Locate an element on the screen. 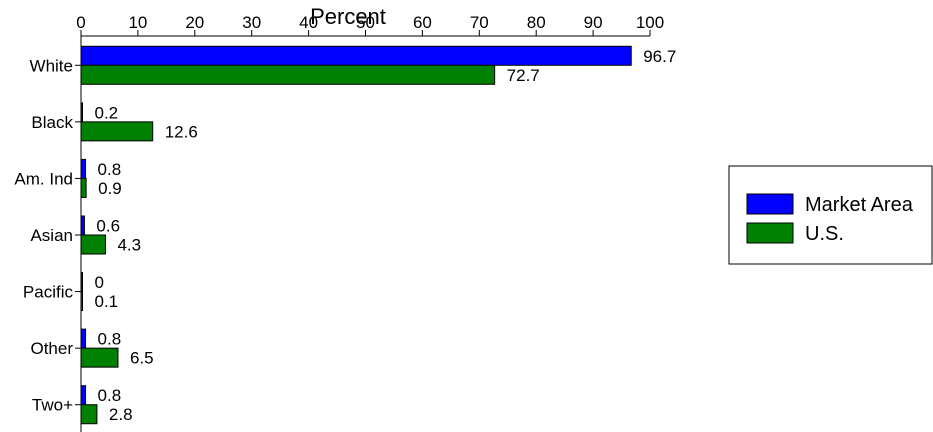 The image size is (933, 432). legend-label: U.S. is located at coordinates (824, 234).